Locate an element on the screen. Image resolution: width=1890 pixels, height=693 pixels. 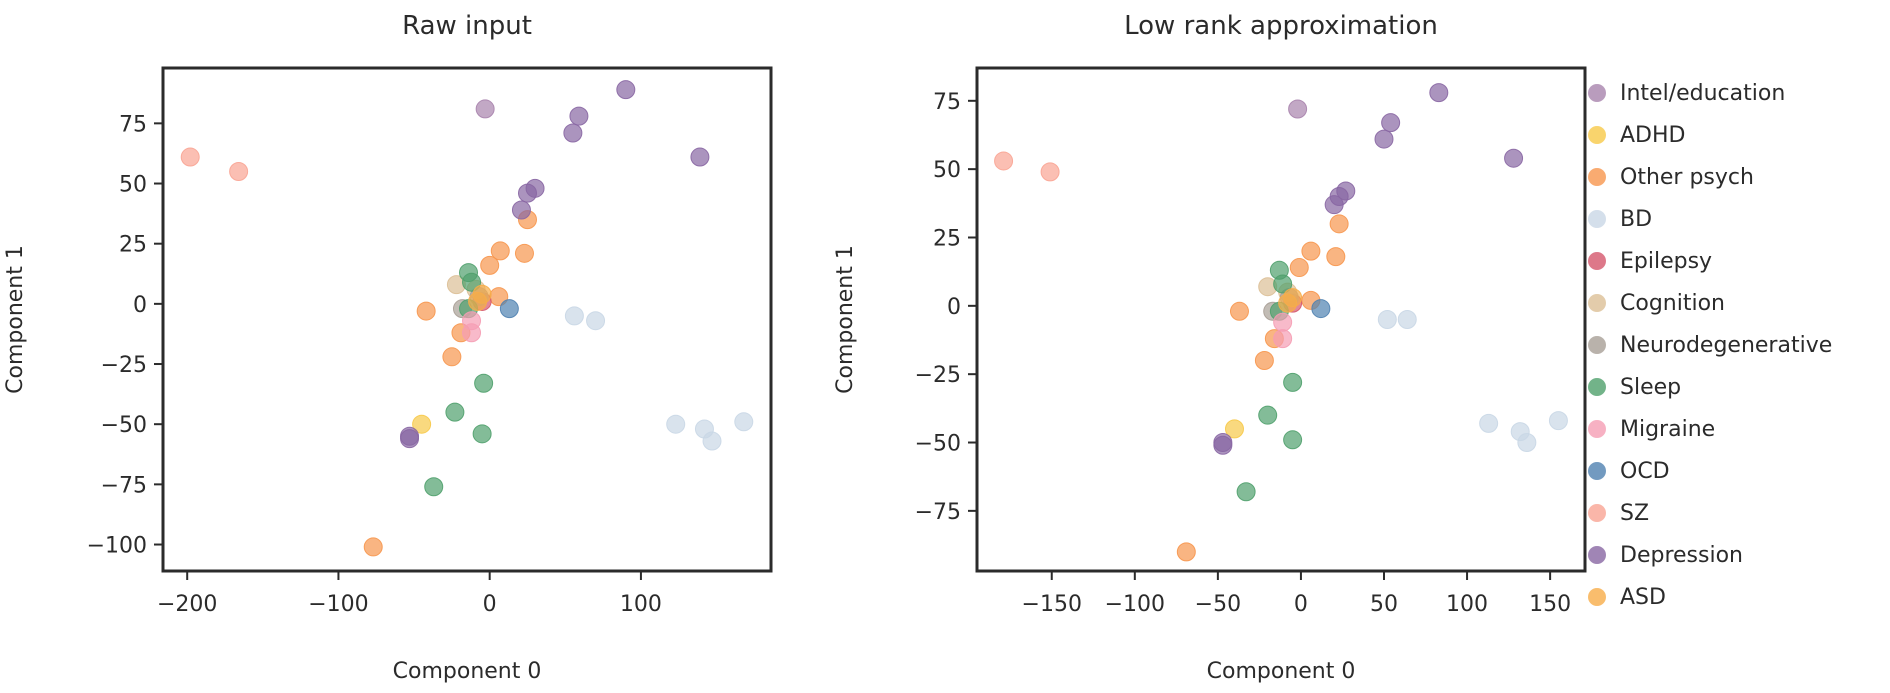
legend-label: BD is located at coordinates (1636, 219).